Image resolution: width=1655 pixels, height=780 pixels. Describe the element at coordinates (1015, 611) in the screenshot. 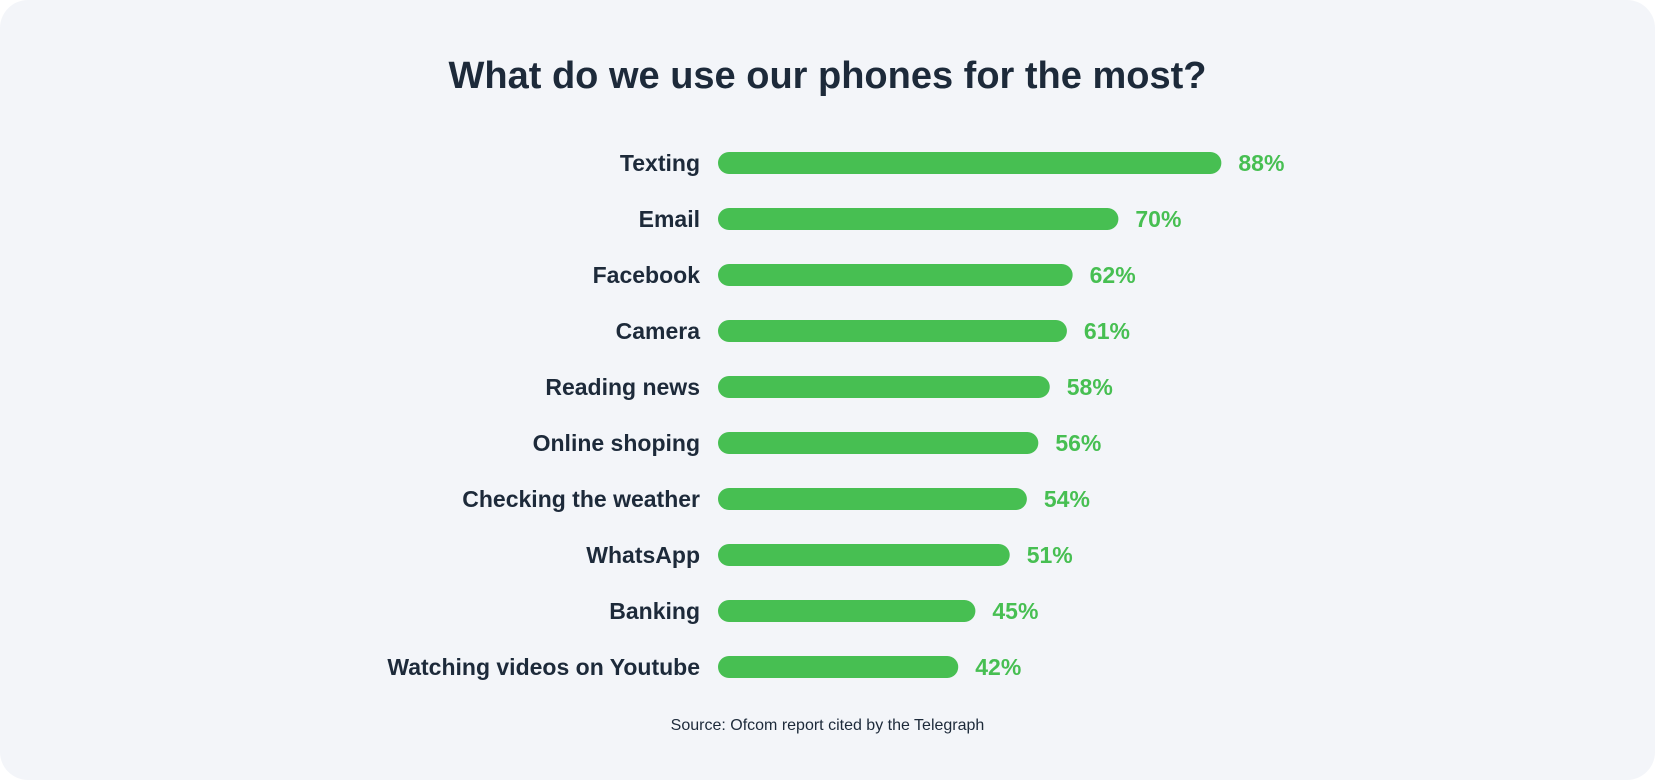

I see `value-label: 45%` at that location.